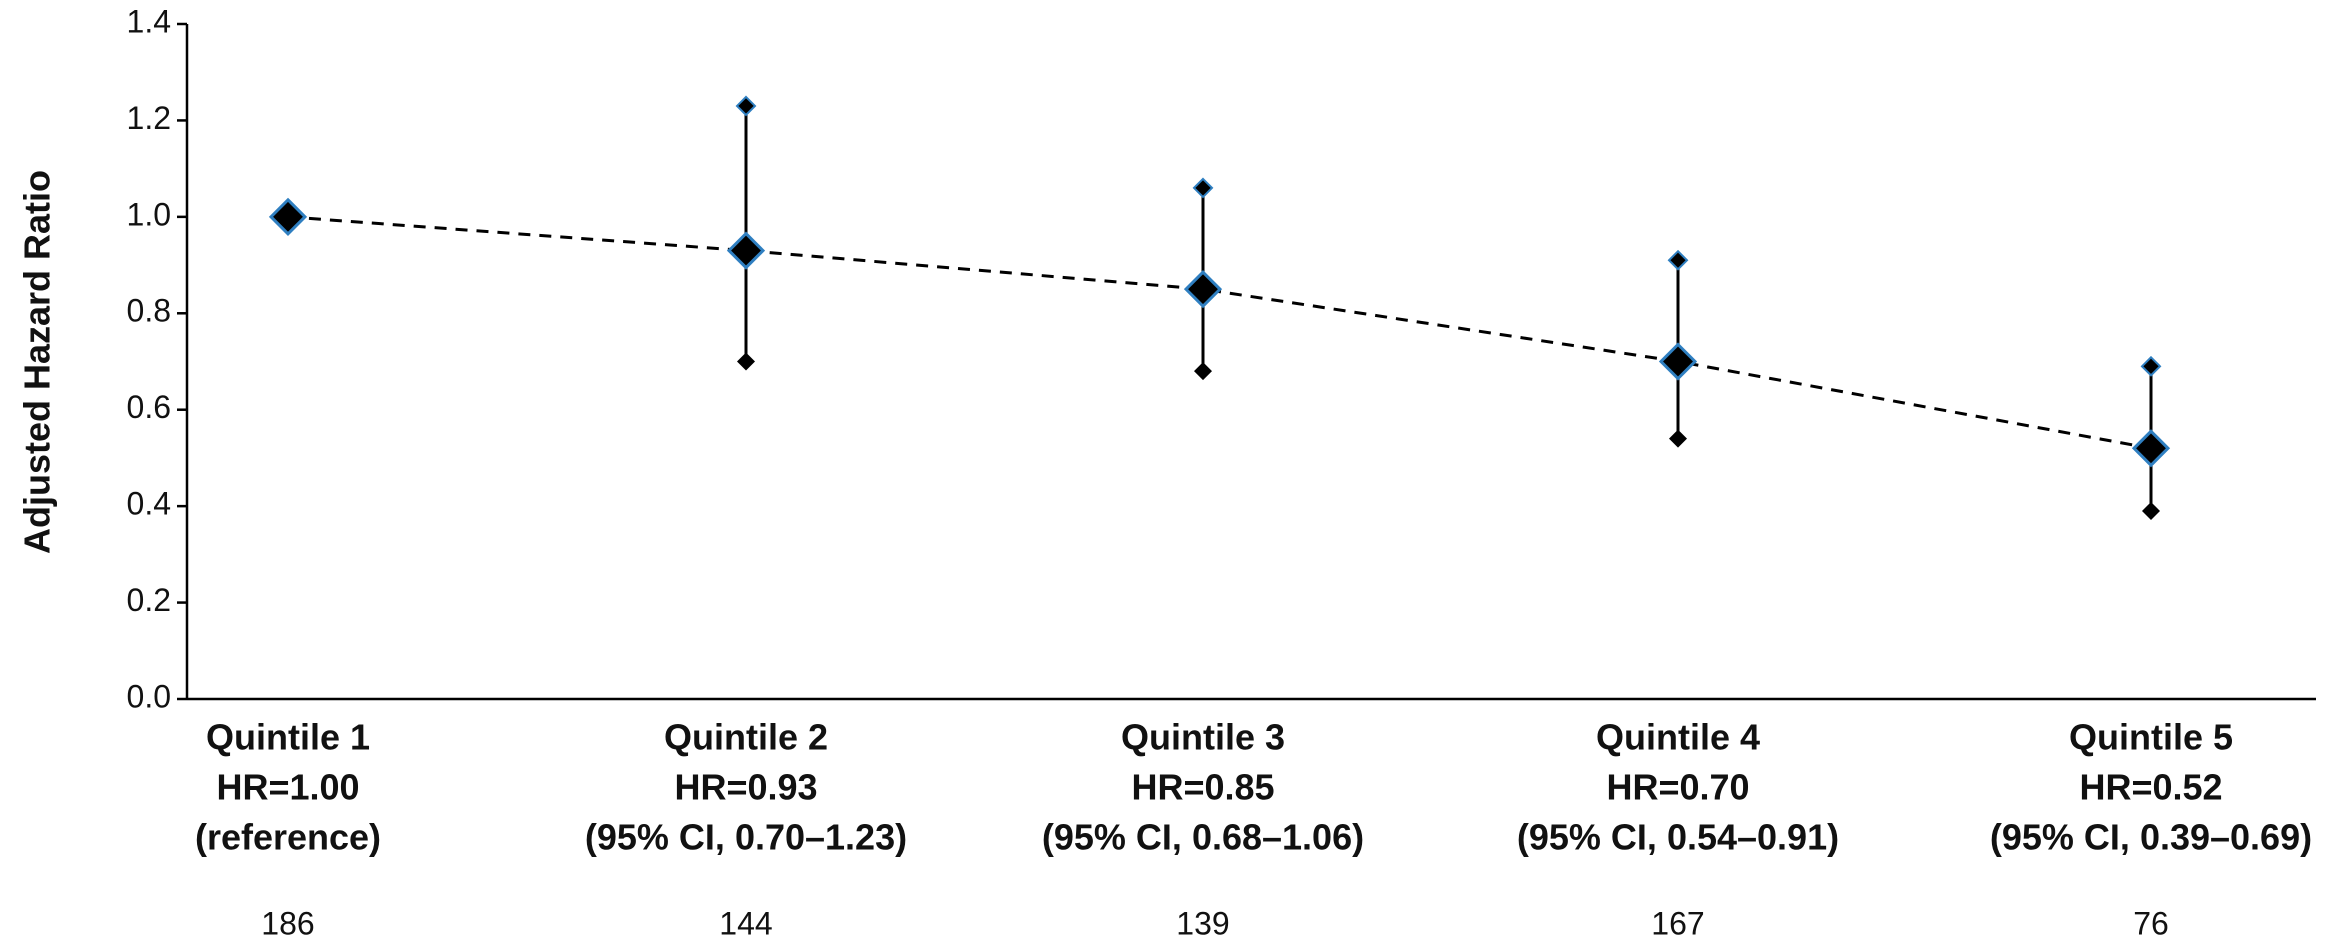  I want to click on x-tick-label: (95% CI, 0.68–1.06), so click(1203, 837).